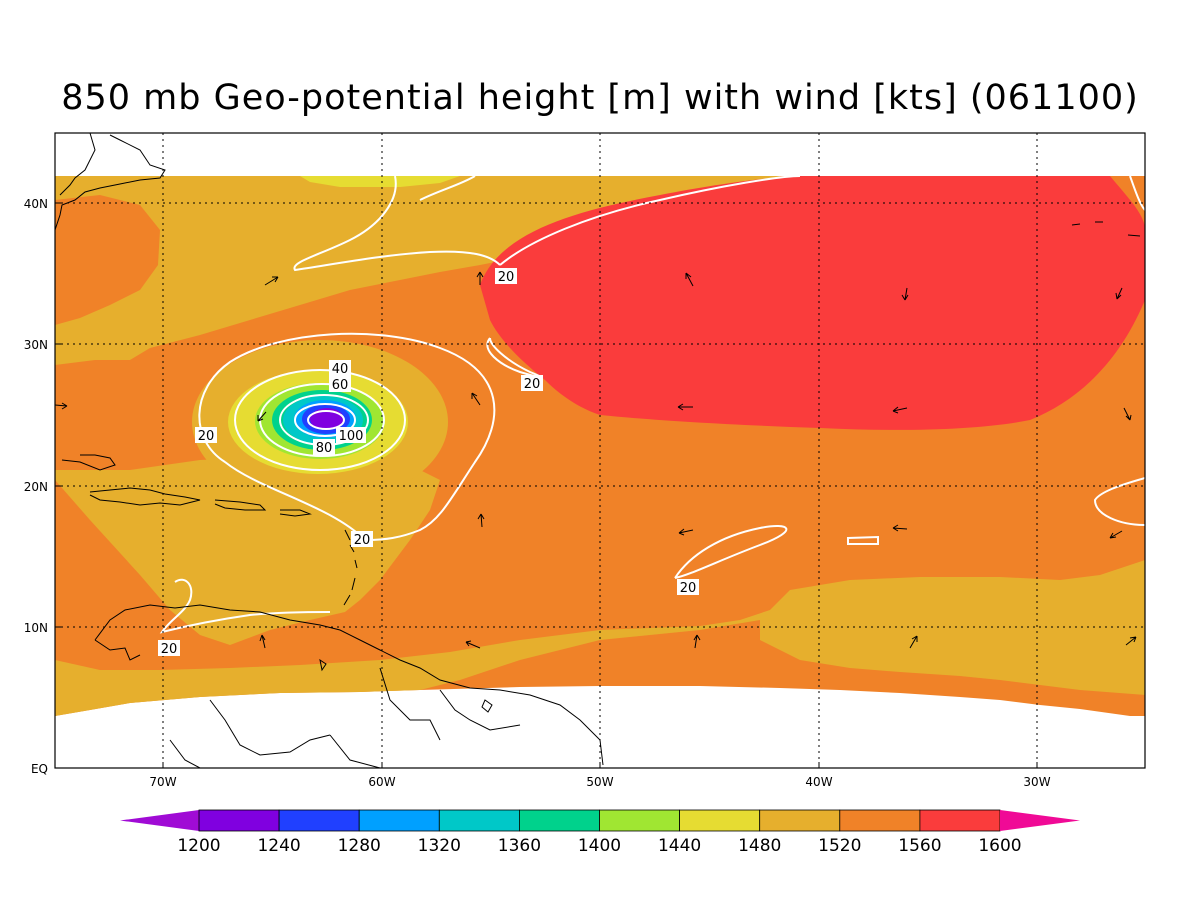  What do you see at coordinates (340, 369) in the screenshot?
I see `contour-label: 40` at bounding box center [340, 369].